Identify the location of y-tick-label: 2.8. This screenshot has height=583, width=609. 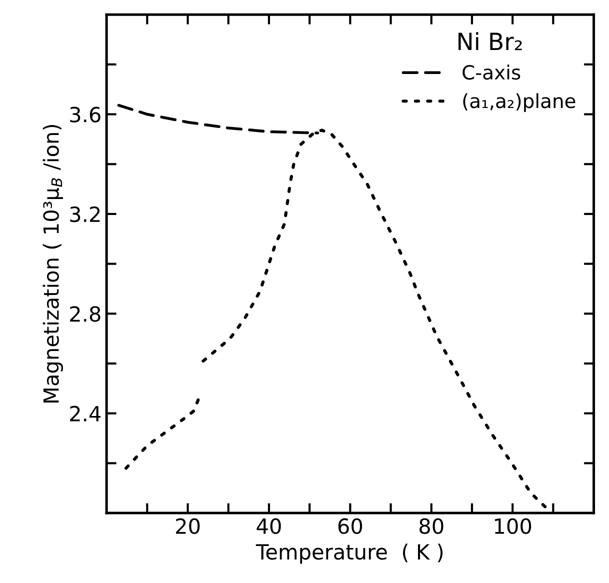
(85, 314).